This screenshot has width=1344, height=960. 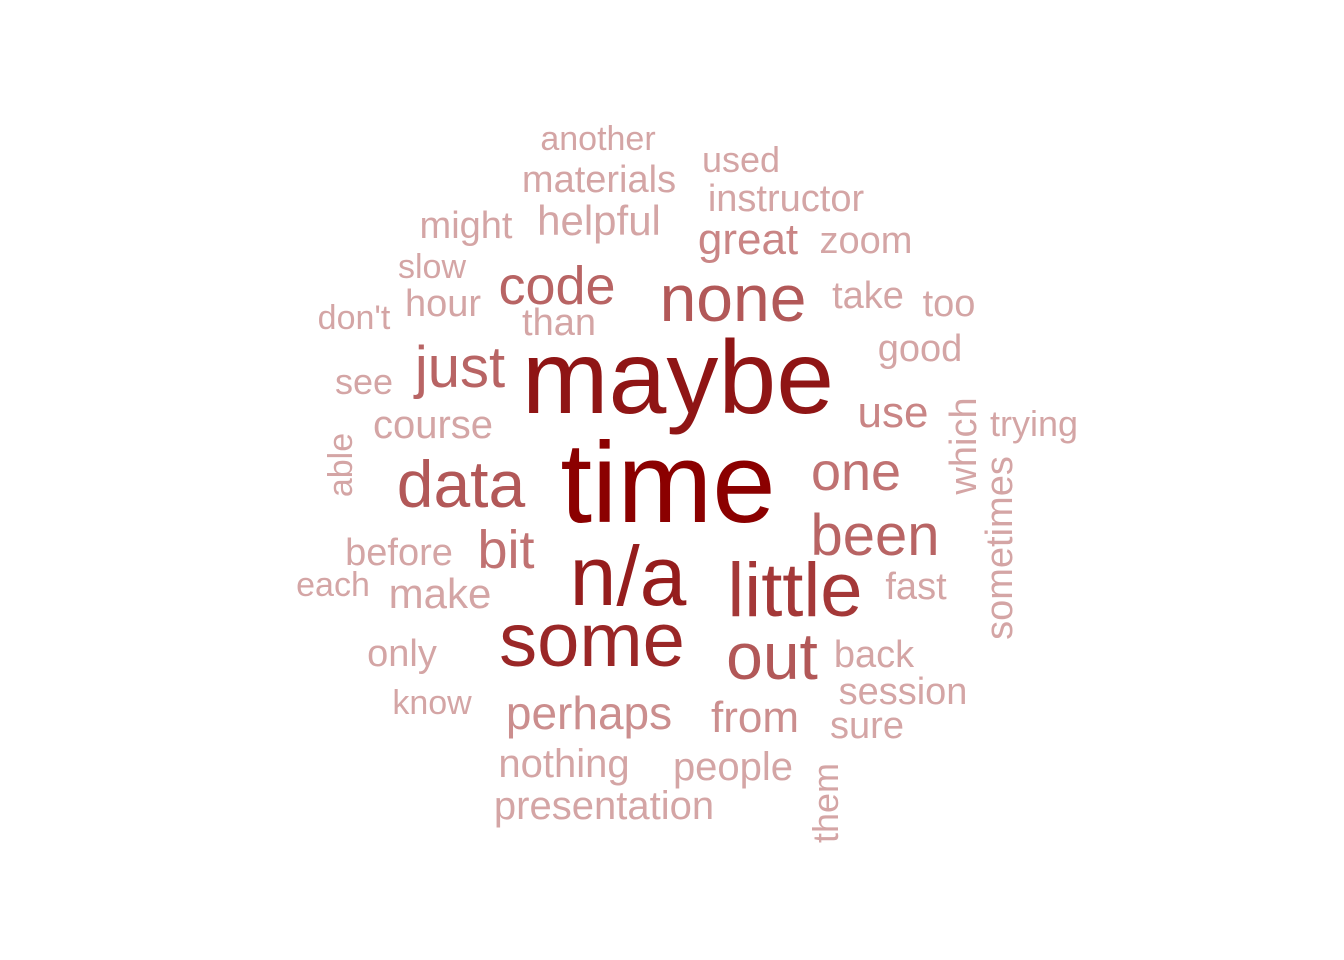 I want to click on word-perhaps: perhaps, so click(x=589, y=713).